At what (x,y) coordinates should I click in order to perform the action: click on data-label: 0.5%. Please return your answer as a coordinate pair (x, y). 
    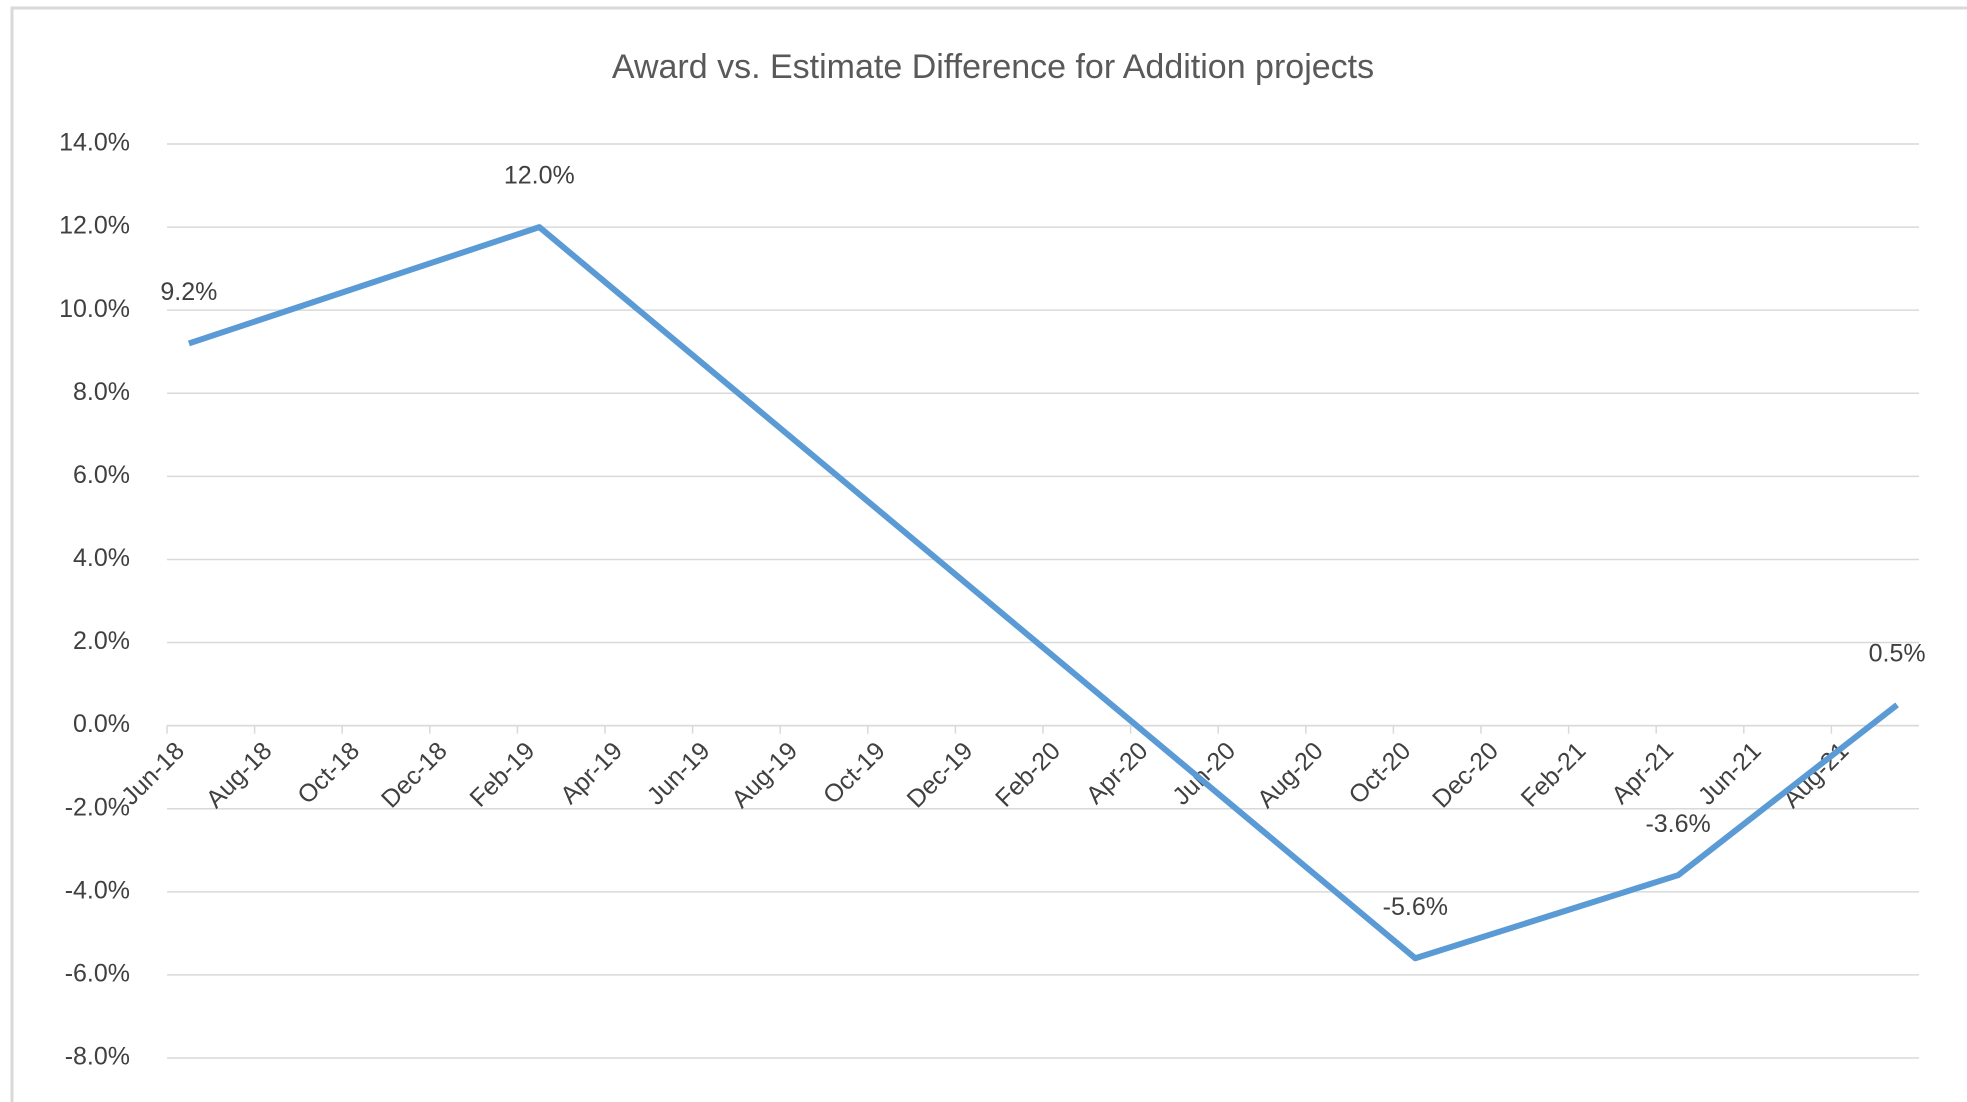
    Looking at the image, I should click on (1897, 653).